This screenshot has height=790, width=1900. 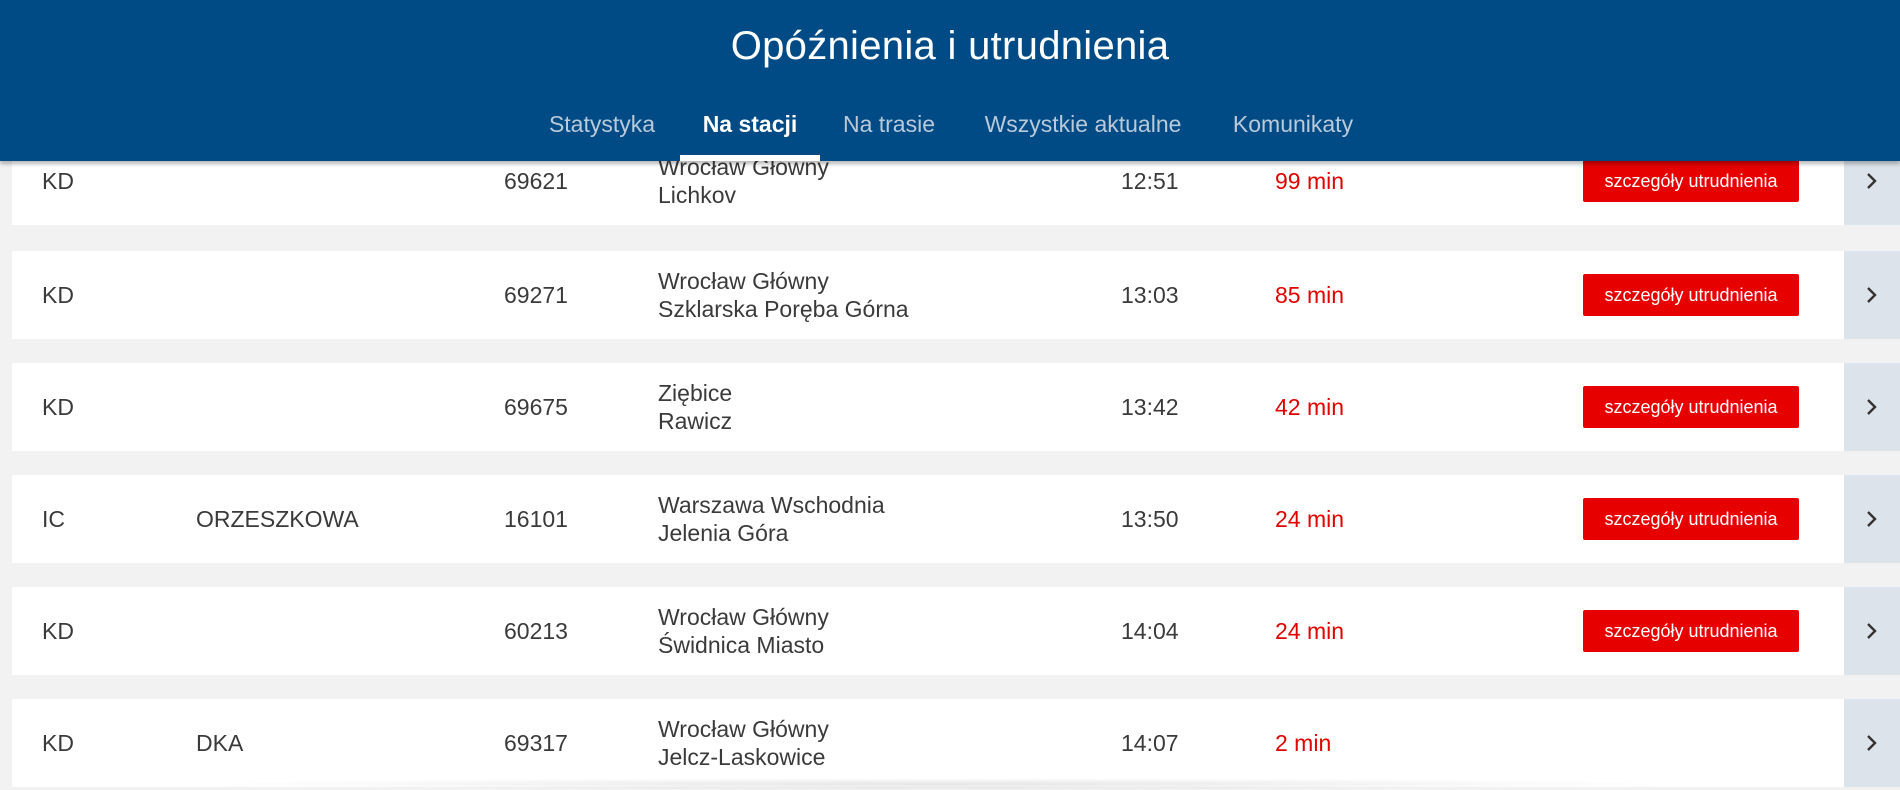 What do you see at coordinates (1150, 180) in the screenshot?
I see `departure-time: 12:51` at bounding box center [1150, 180].